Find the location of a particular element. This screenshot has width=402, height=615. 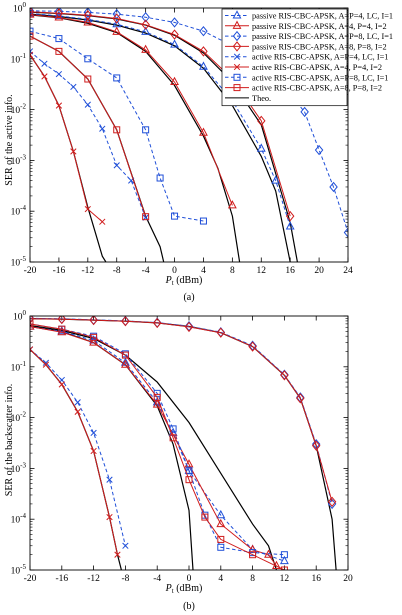

x-tick-label: -20 is located at coordinates (30, 271).